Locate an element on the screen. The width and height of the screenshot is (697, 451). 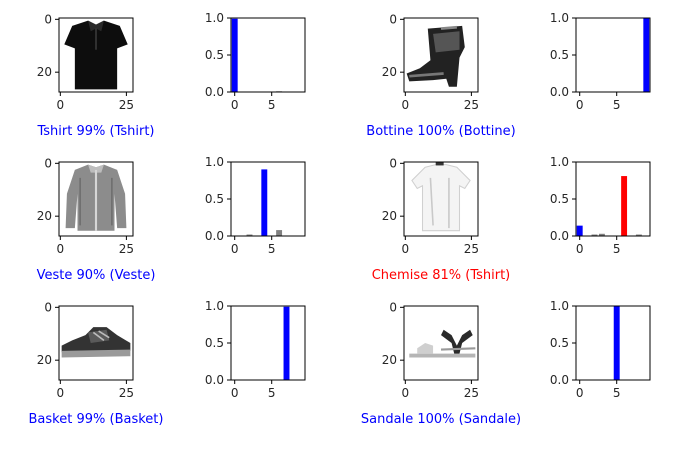
prediction-caption: Sandale 100% (Sandale) is located at coordinates (441, 419).